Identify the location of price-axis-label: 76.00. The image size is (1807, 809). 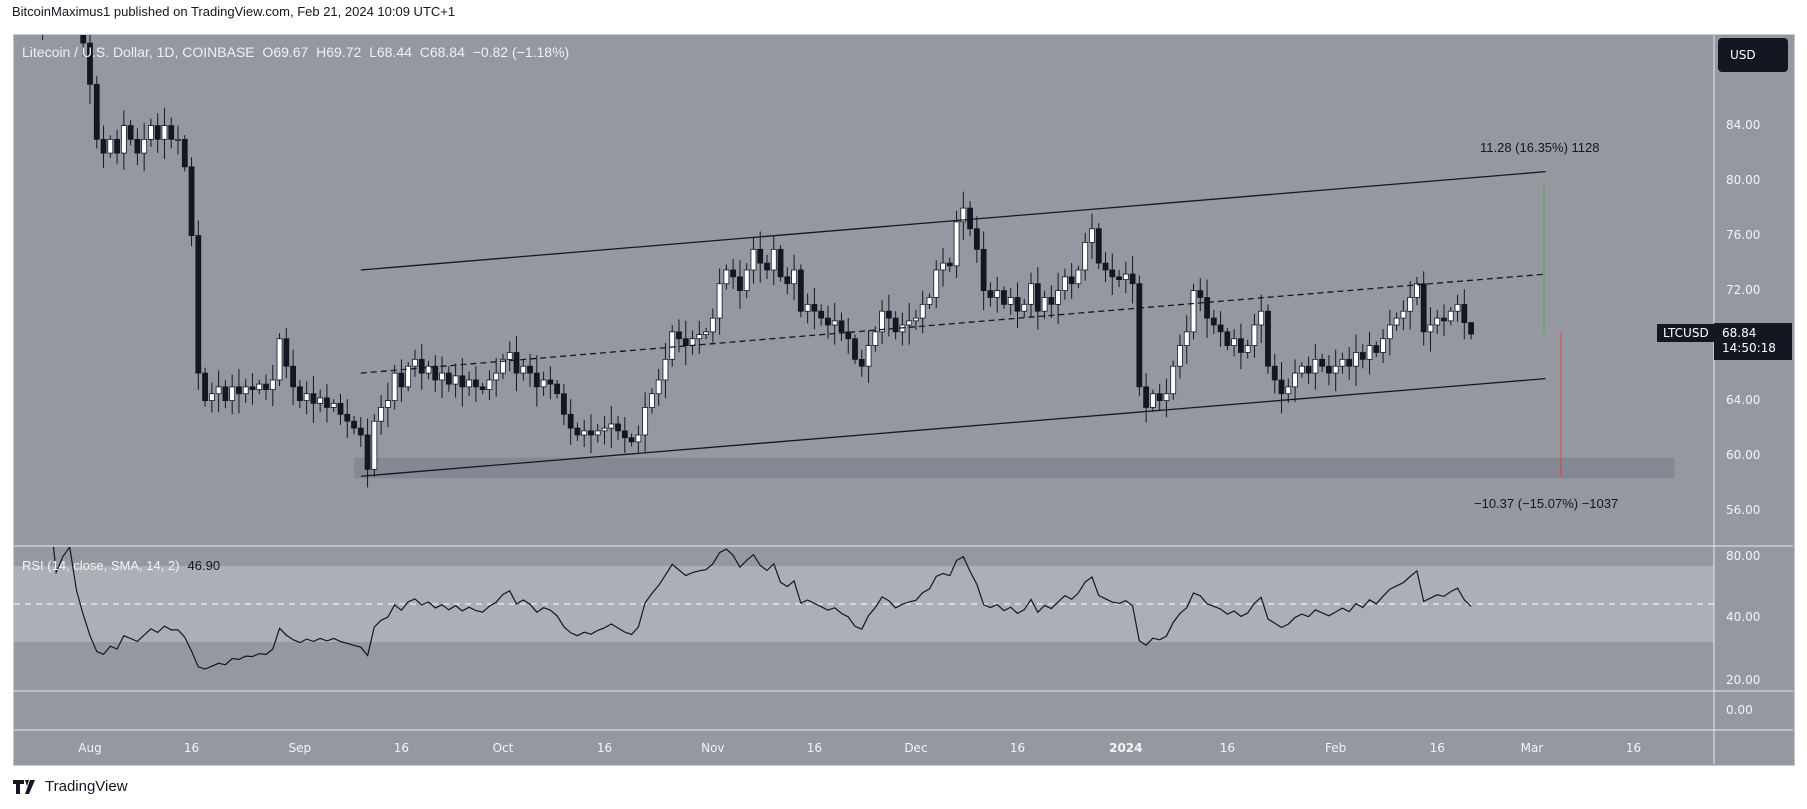
(1743, 234).